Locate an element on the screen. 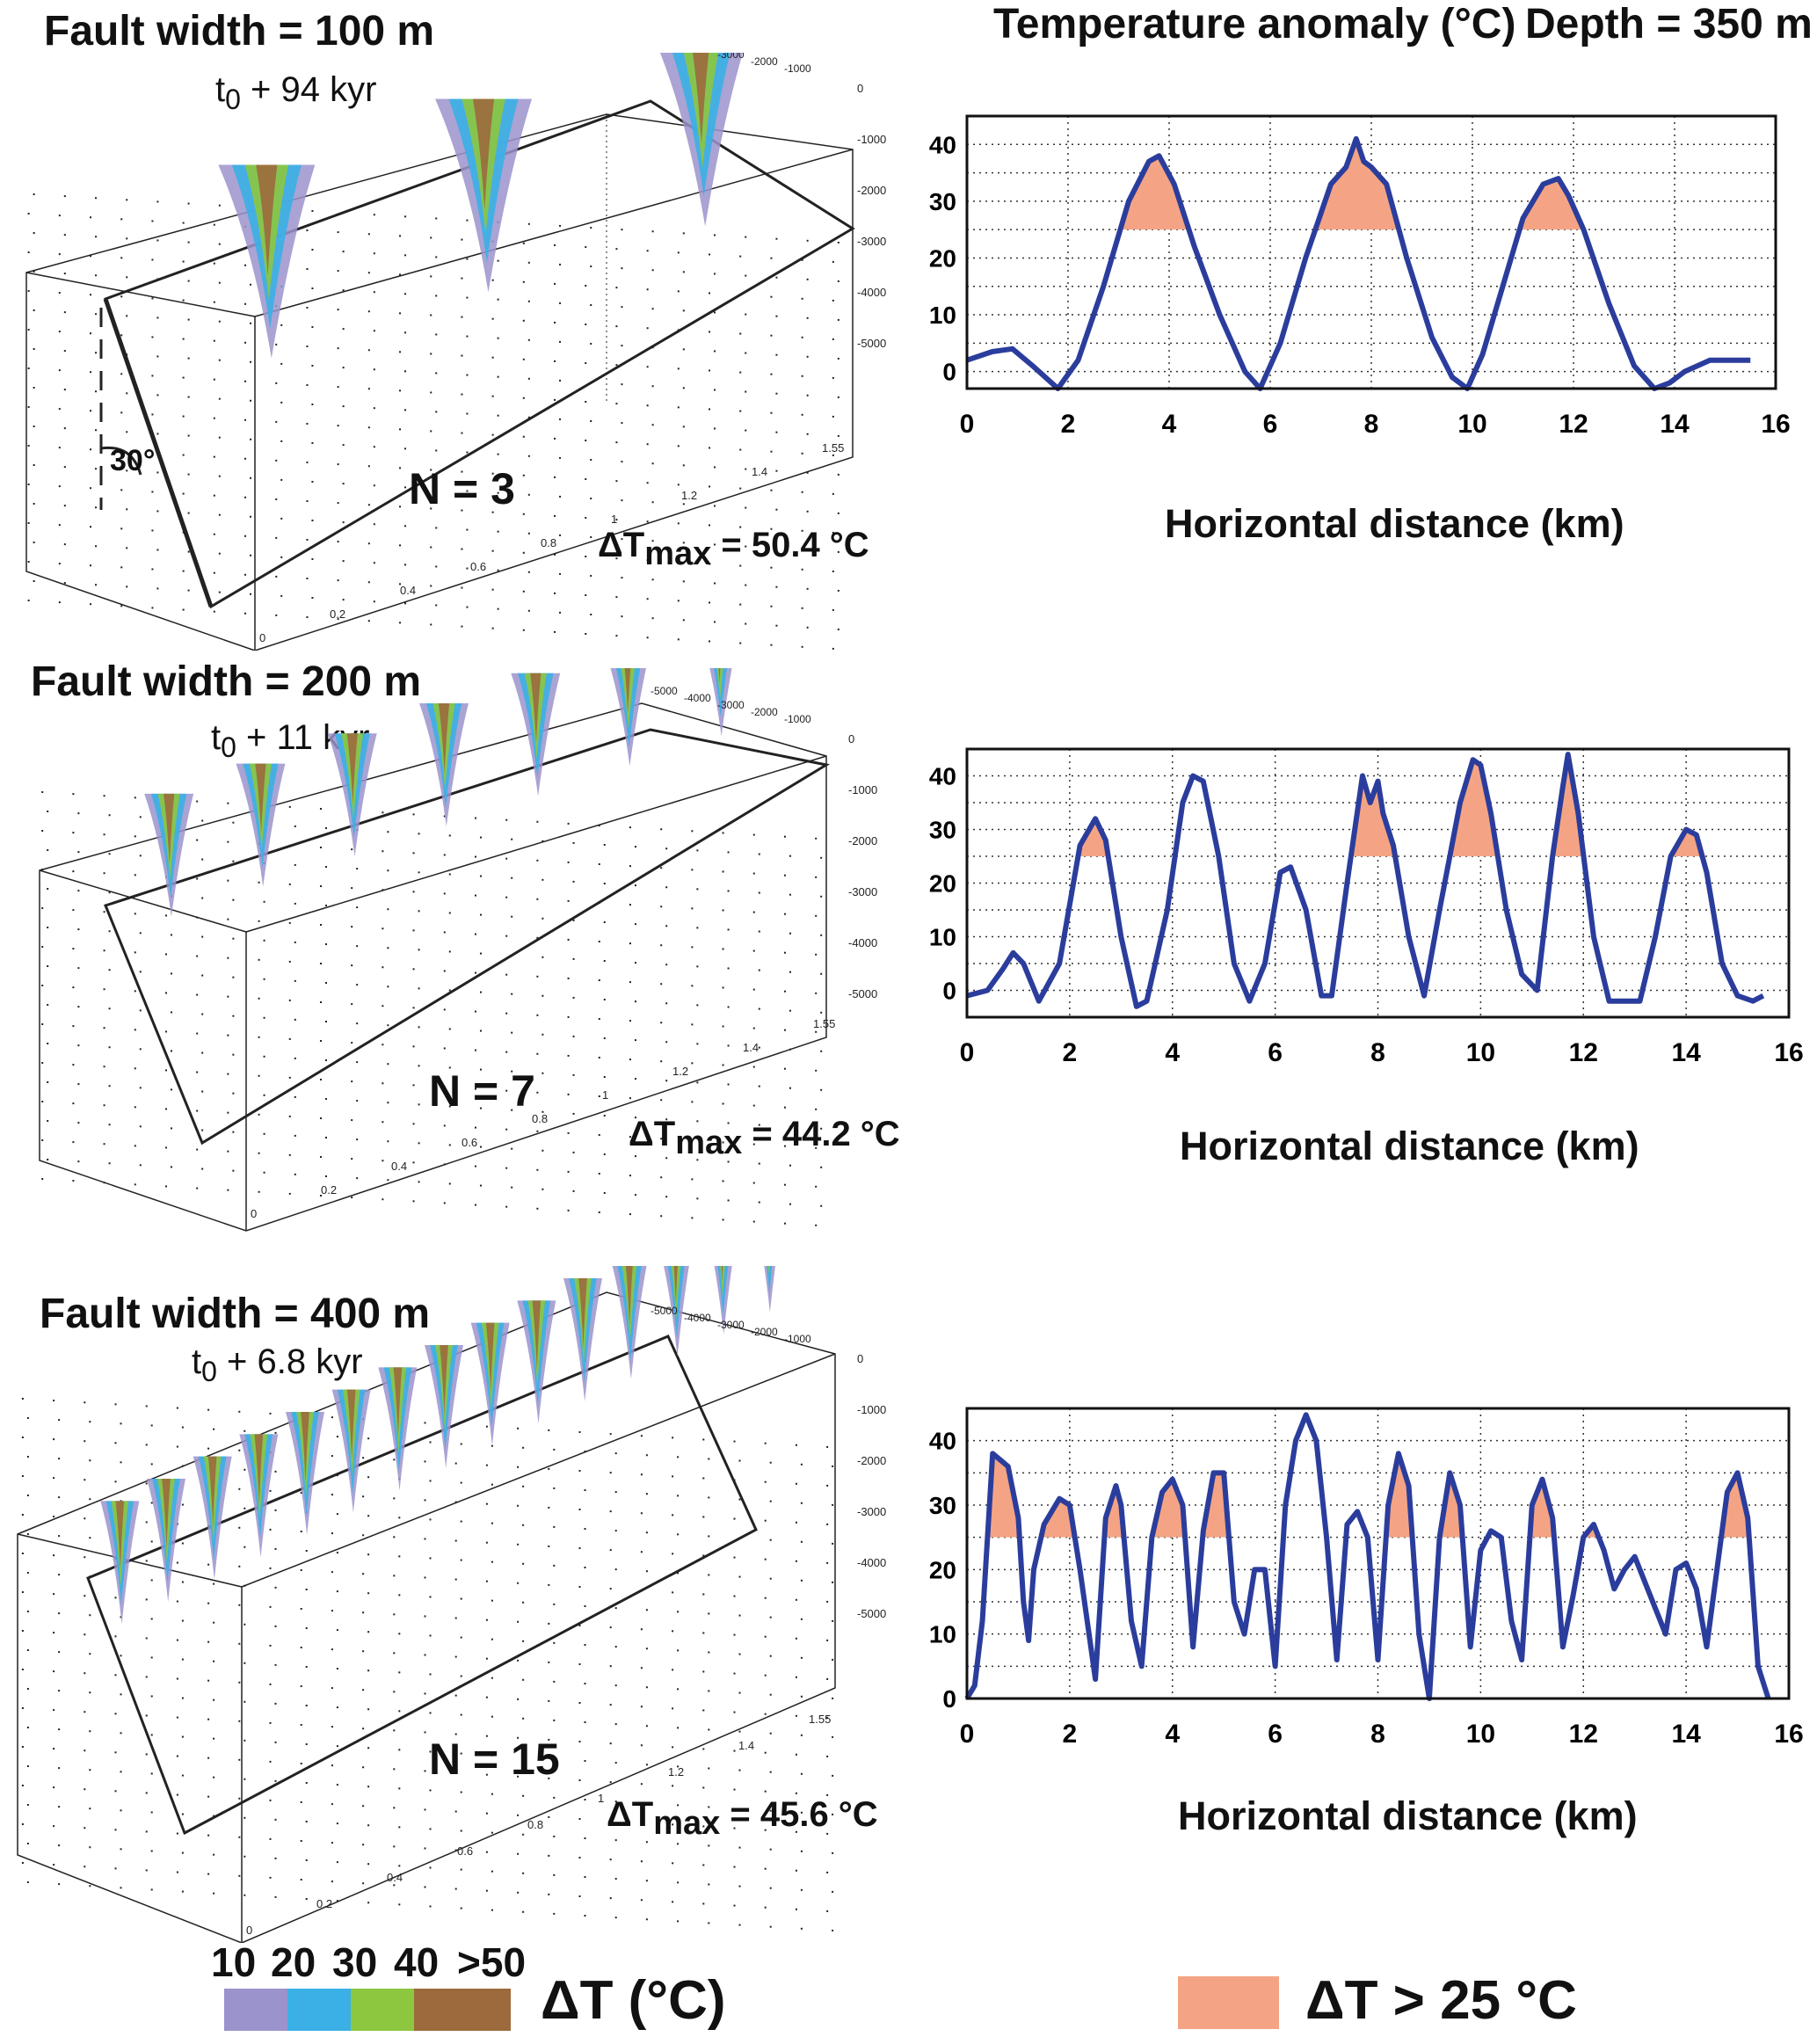  x-tick-label: 14 is located at coordinates (1686, 1735).